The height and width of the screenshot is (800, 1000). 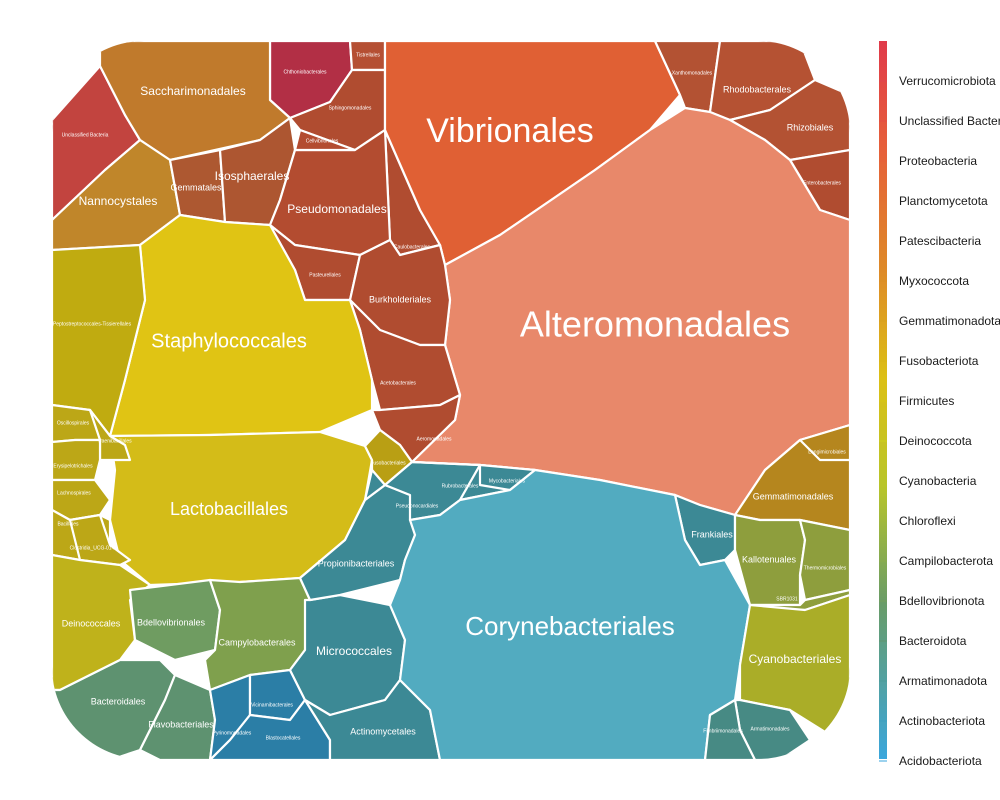 What do you see at coordinates (91, 623) in the screenshot?
I see `label-deinococcales: Deinococcales` at bounding box center [91, 623].